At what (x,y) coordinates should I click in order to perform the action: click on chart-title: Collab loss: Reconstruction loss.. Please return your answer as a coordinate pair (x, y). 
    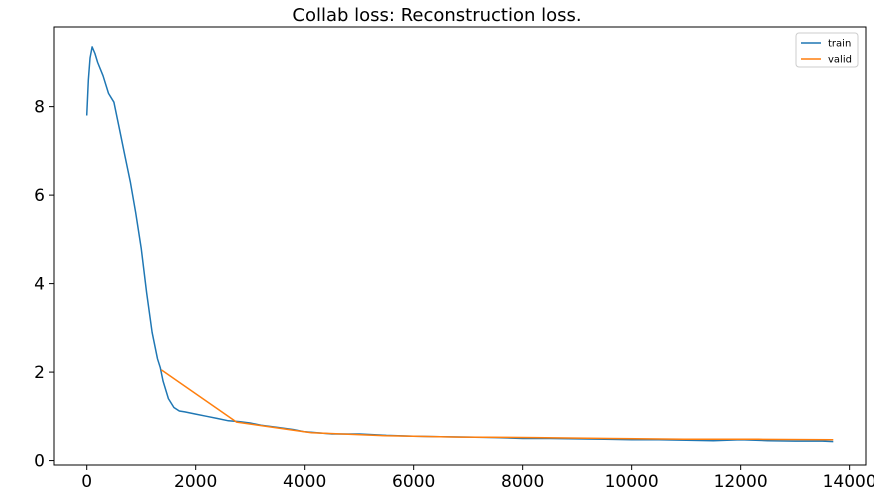
    Looking at the image, I should click on (437, 15).